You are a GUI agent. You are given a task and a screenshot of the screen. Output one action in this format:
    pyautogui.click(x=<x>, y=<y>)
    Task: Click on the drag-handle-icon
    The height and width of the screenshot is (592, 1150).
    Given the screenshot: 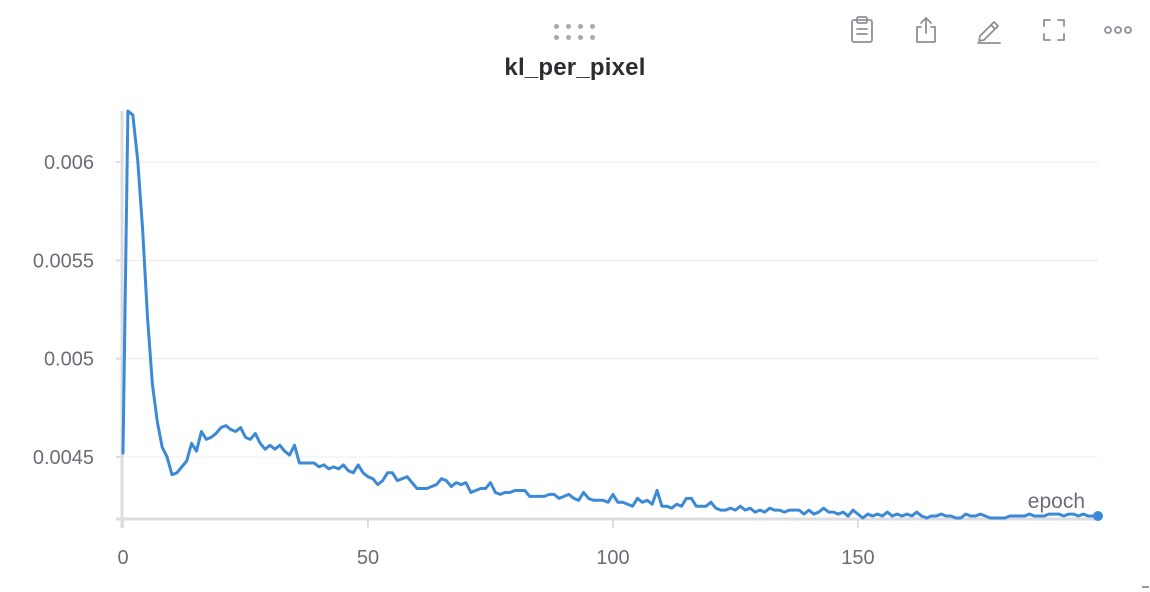 What is the action you would take?
    pyautogui.click(x=576, y=32)
    